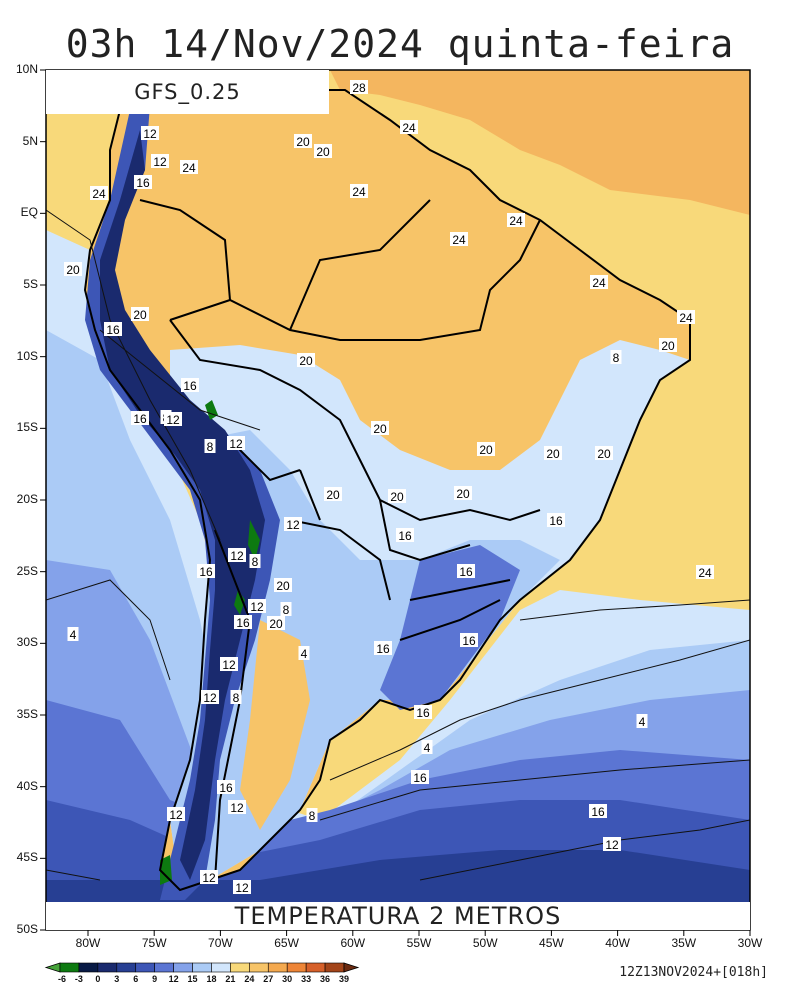 The image size is (800, 1000). I want to click on lon-label: 80W, so click(88, 943).